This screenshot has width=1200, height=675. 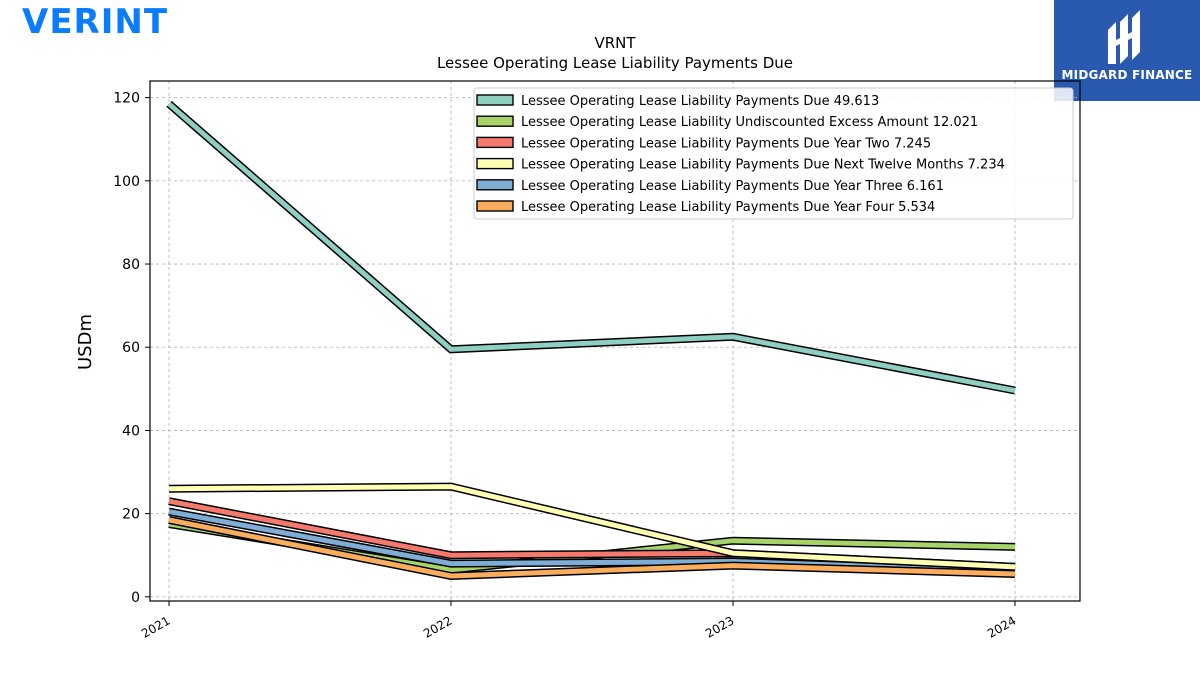 What do you see at coordinates (131, 431) in the screenshot?
I see `y-tick-label: 40` at bounding box center [131, 431].